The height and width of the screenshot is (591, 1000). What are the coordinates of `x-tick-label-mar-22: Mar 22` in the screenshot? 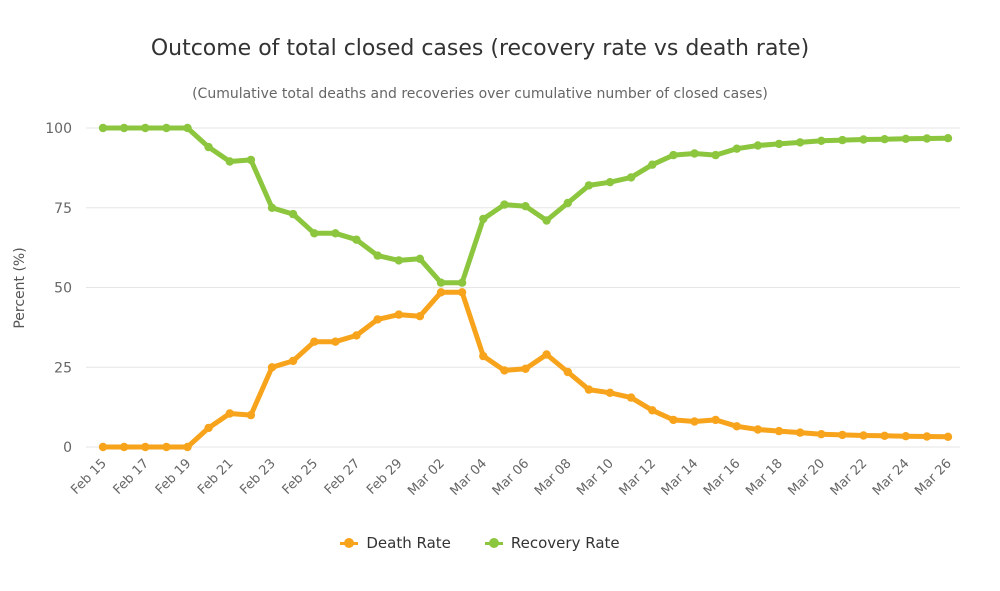 It's located at (849, 477).